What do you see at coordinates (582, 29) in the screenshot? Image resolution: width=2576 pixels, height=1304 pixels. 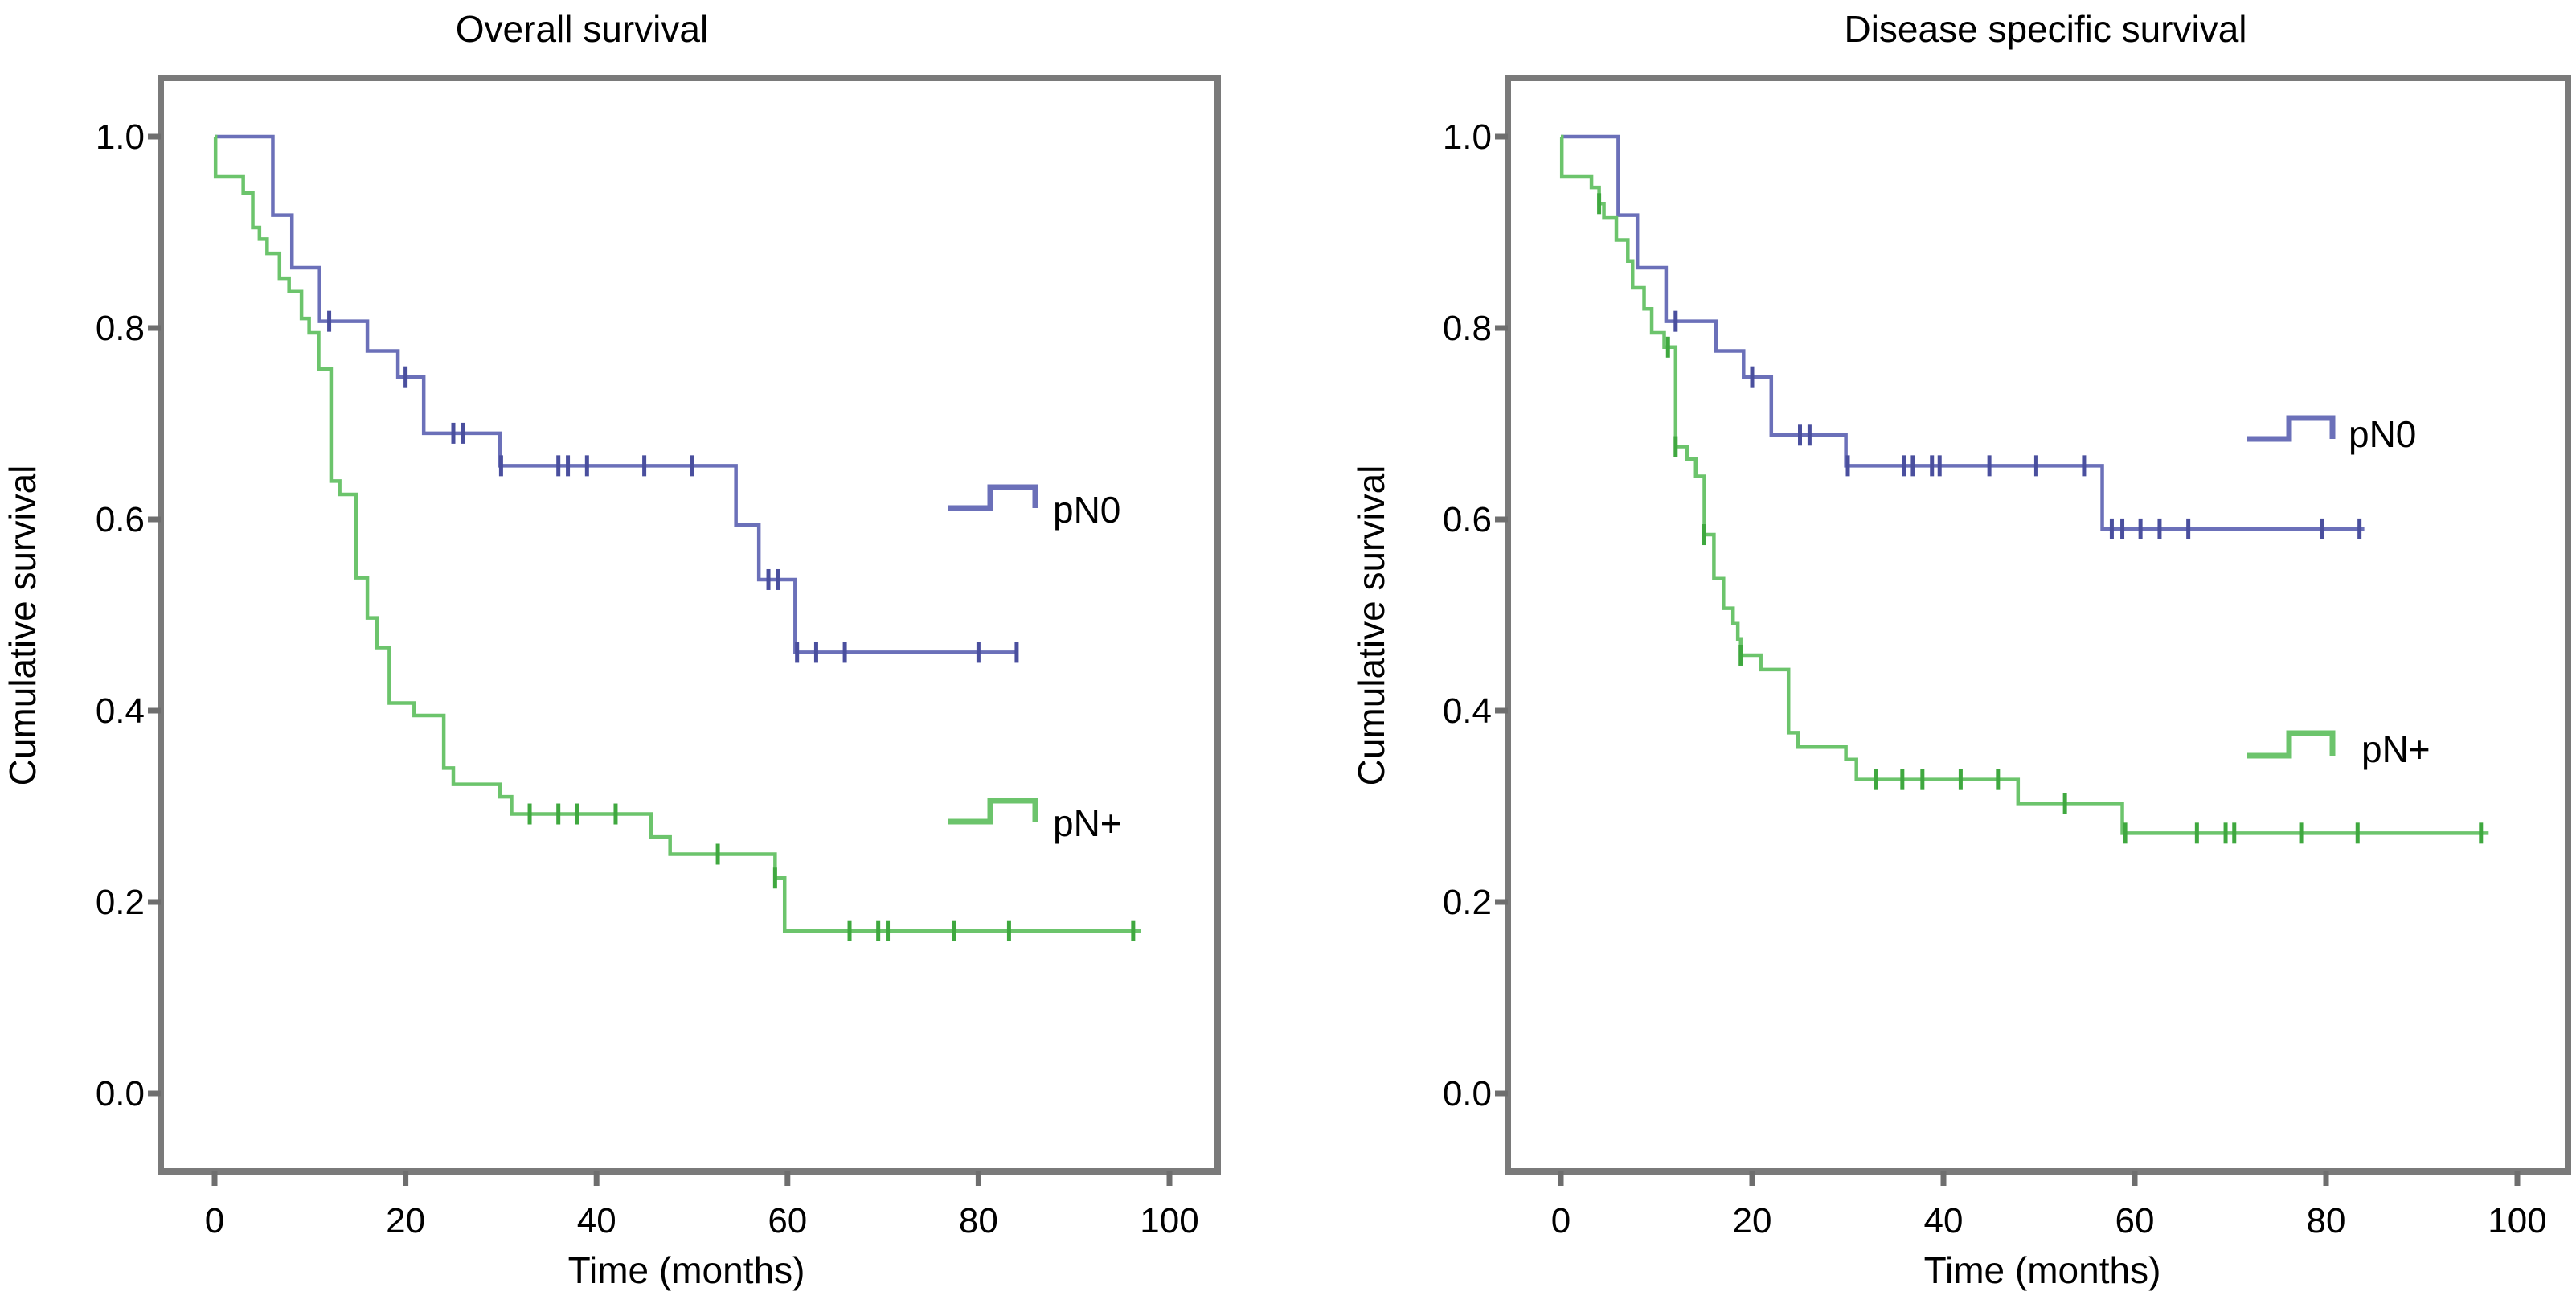 I see `chart-title: Overall survival` at bounding box center [582, 29].